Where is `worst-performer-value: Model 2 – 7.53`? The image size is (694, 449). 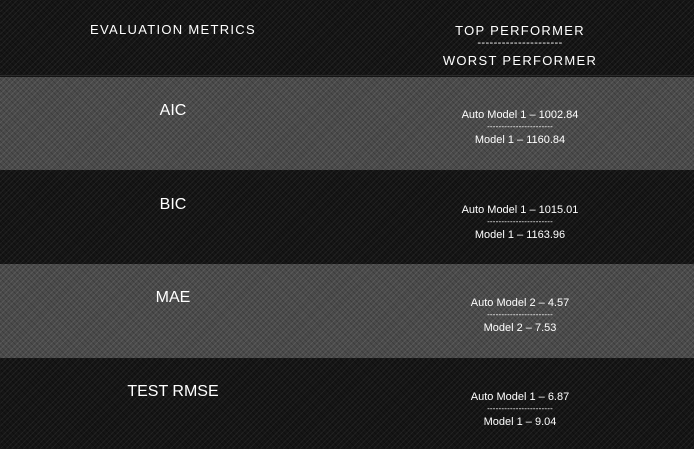 worst-performer-value: Model 2 – 7.53 is located at coordinates (520, 328).